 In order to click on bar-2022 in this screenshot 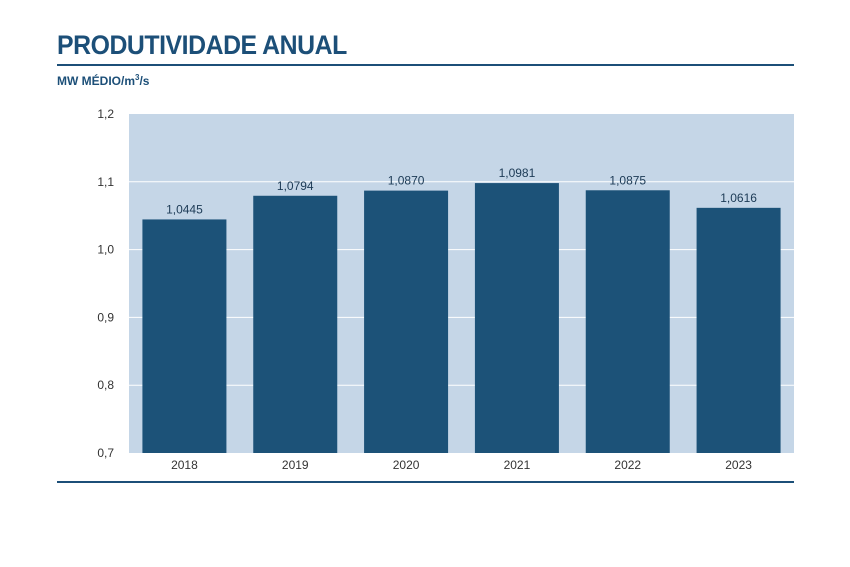, I will do `click(627, 321)`.